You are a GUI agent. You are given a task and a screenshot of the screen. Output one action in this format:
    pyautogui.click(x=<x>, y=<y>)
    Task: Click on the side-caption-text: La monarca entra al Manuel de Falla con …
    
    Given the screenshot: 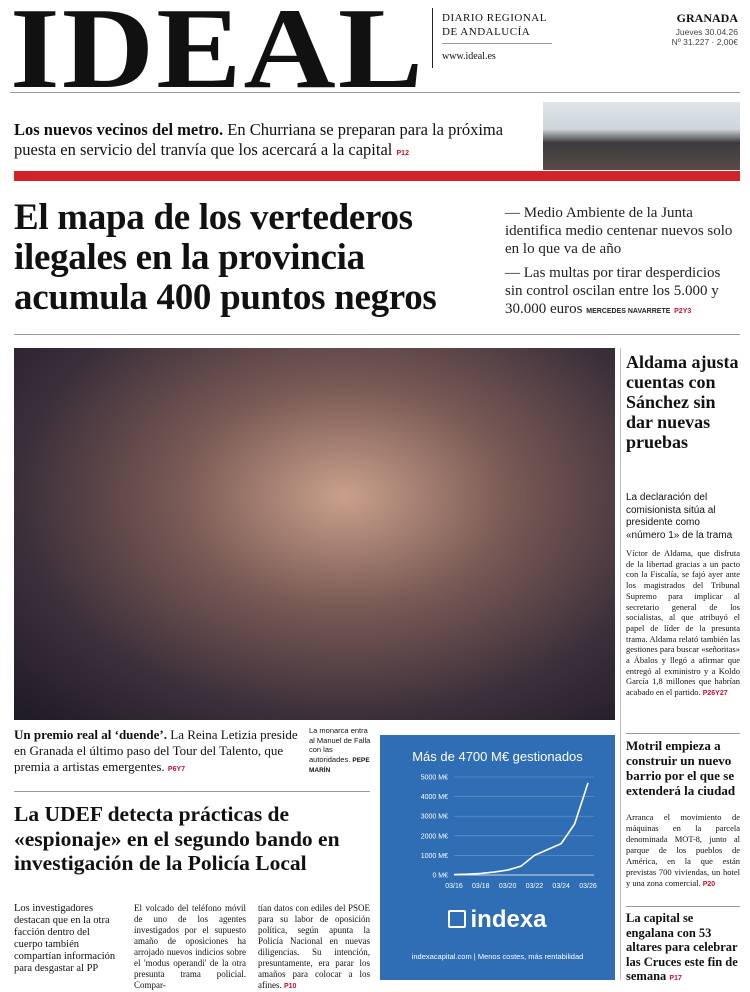 What is the action you would take?
    pyautogui.click(x=340, y=745)
    